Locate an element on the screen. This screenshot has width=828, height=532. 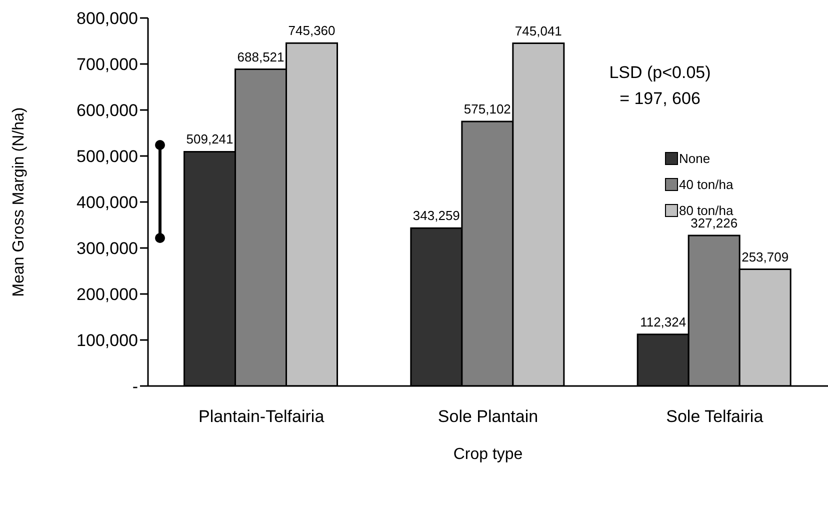
x-axis-title: Crop type is located at coordinates (488, 454).